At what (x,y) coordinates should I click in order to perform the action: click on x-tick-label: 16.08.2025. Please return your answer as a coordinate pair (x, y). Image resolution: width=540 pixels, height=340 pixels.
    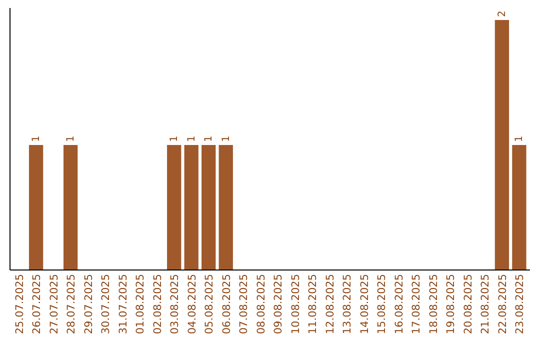
    Looking at the image, I should click on (399, 304).